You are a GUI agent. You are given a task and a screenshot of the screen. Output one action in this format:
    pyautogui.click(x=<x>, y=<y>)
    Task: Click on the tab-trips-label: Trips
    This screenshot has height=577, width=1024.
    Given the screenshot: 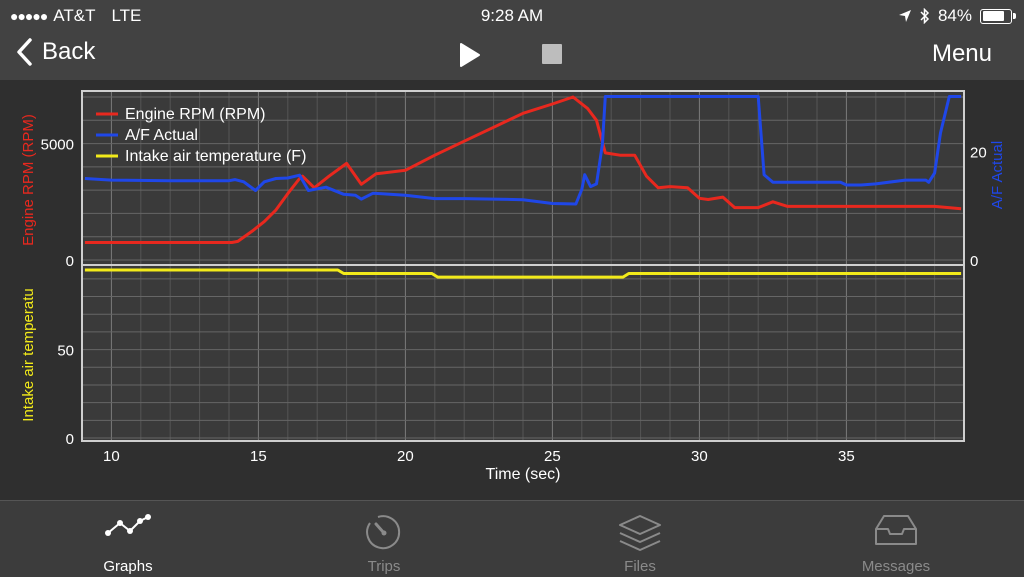 What is the action you would take?
    pyautogui.click(x=384, y=566)
    